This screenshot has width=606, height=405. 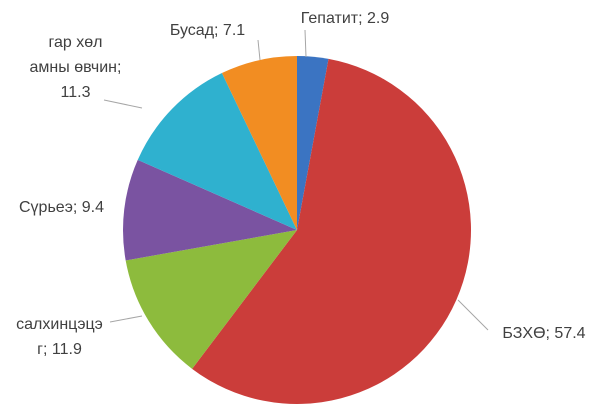 What do you see at coordinates (345, 18) in the screenshot?
I see `data-label: Гепатит; 2.9` at bounding box center [345, 18].